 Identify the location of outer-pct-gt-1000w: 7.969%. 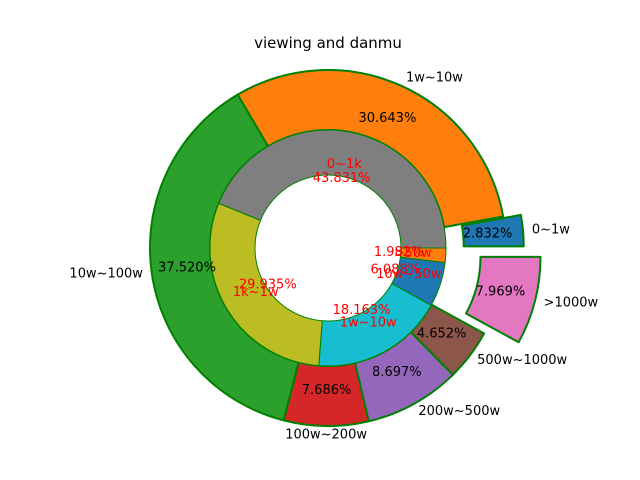
(501, 292).